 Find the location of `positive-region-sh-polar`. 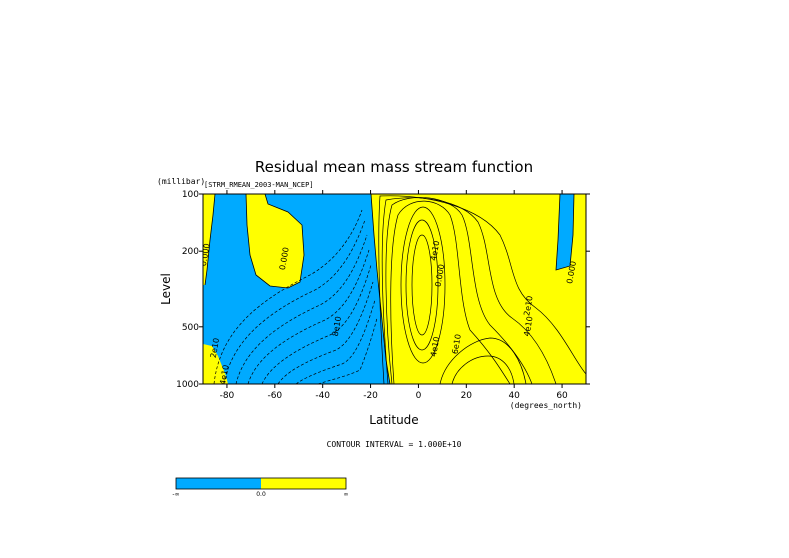

positive-region-sh-polar is located at coordinates (209, 239).